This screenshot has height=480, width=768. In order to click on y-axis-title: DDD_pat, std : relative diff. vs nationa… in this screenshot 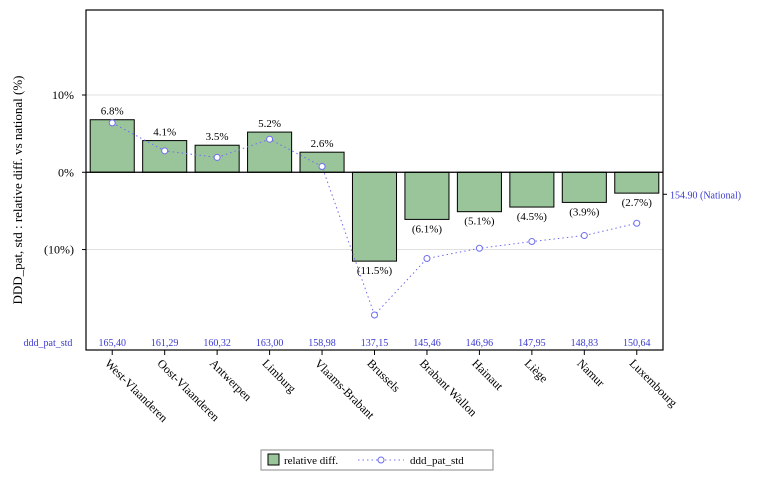, I will do `click(17, 189)`.